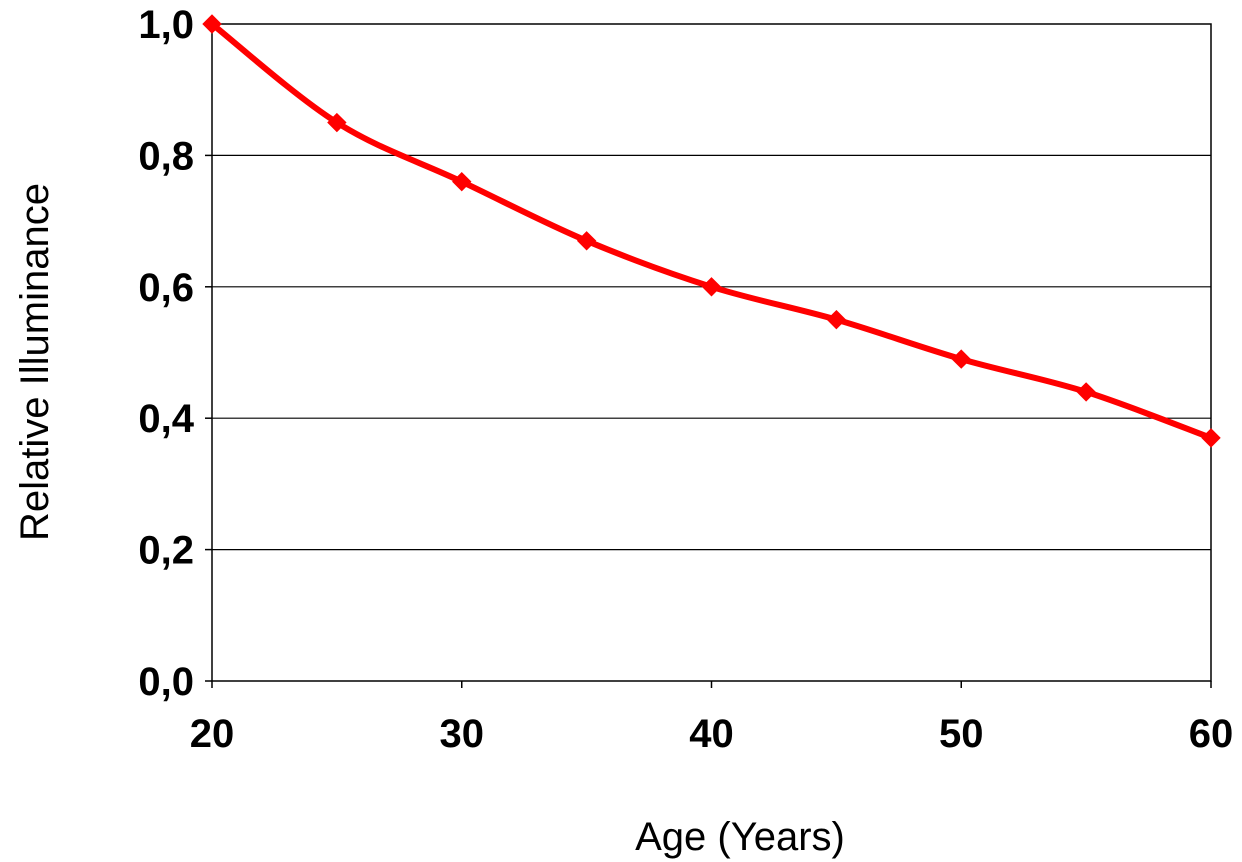  Describe the element at coordinates (711, 734) in the screenshot. I see `x-tick-label: 40` at that location.